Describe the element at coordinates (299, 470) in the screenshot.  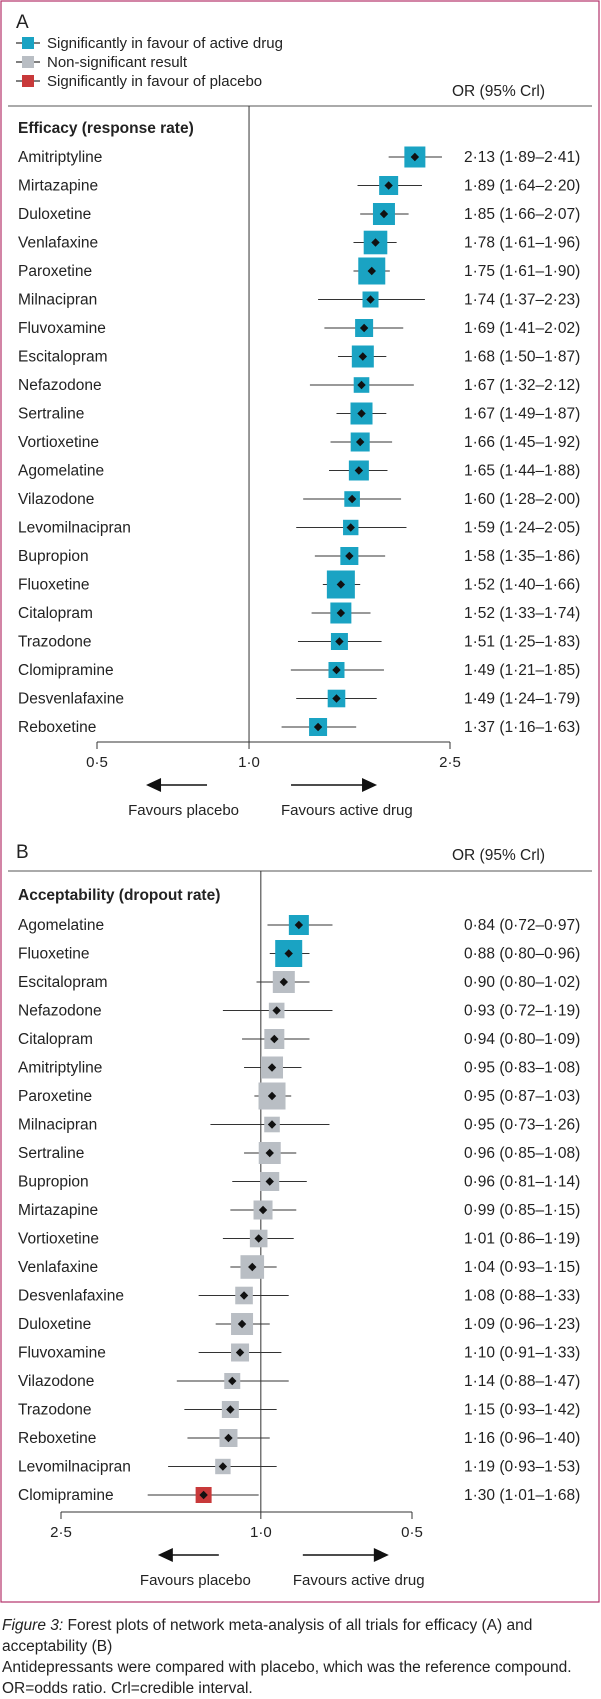
I see `forest-row: Agomelatine 1·65 (1·44–1·88)` at that location.